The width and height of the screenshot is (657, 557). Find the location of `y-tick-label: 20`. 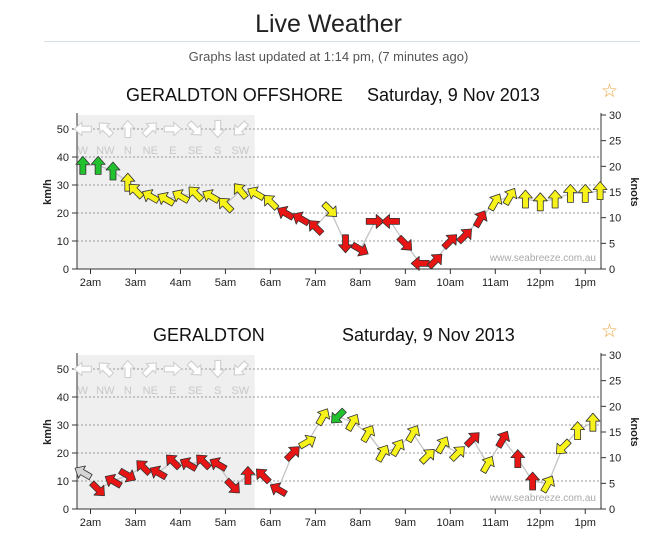

y-tick-label: 20 is located at coordinates (63, 454).